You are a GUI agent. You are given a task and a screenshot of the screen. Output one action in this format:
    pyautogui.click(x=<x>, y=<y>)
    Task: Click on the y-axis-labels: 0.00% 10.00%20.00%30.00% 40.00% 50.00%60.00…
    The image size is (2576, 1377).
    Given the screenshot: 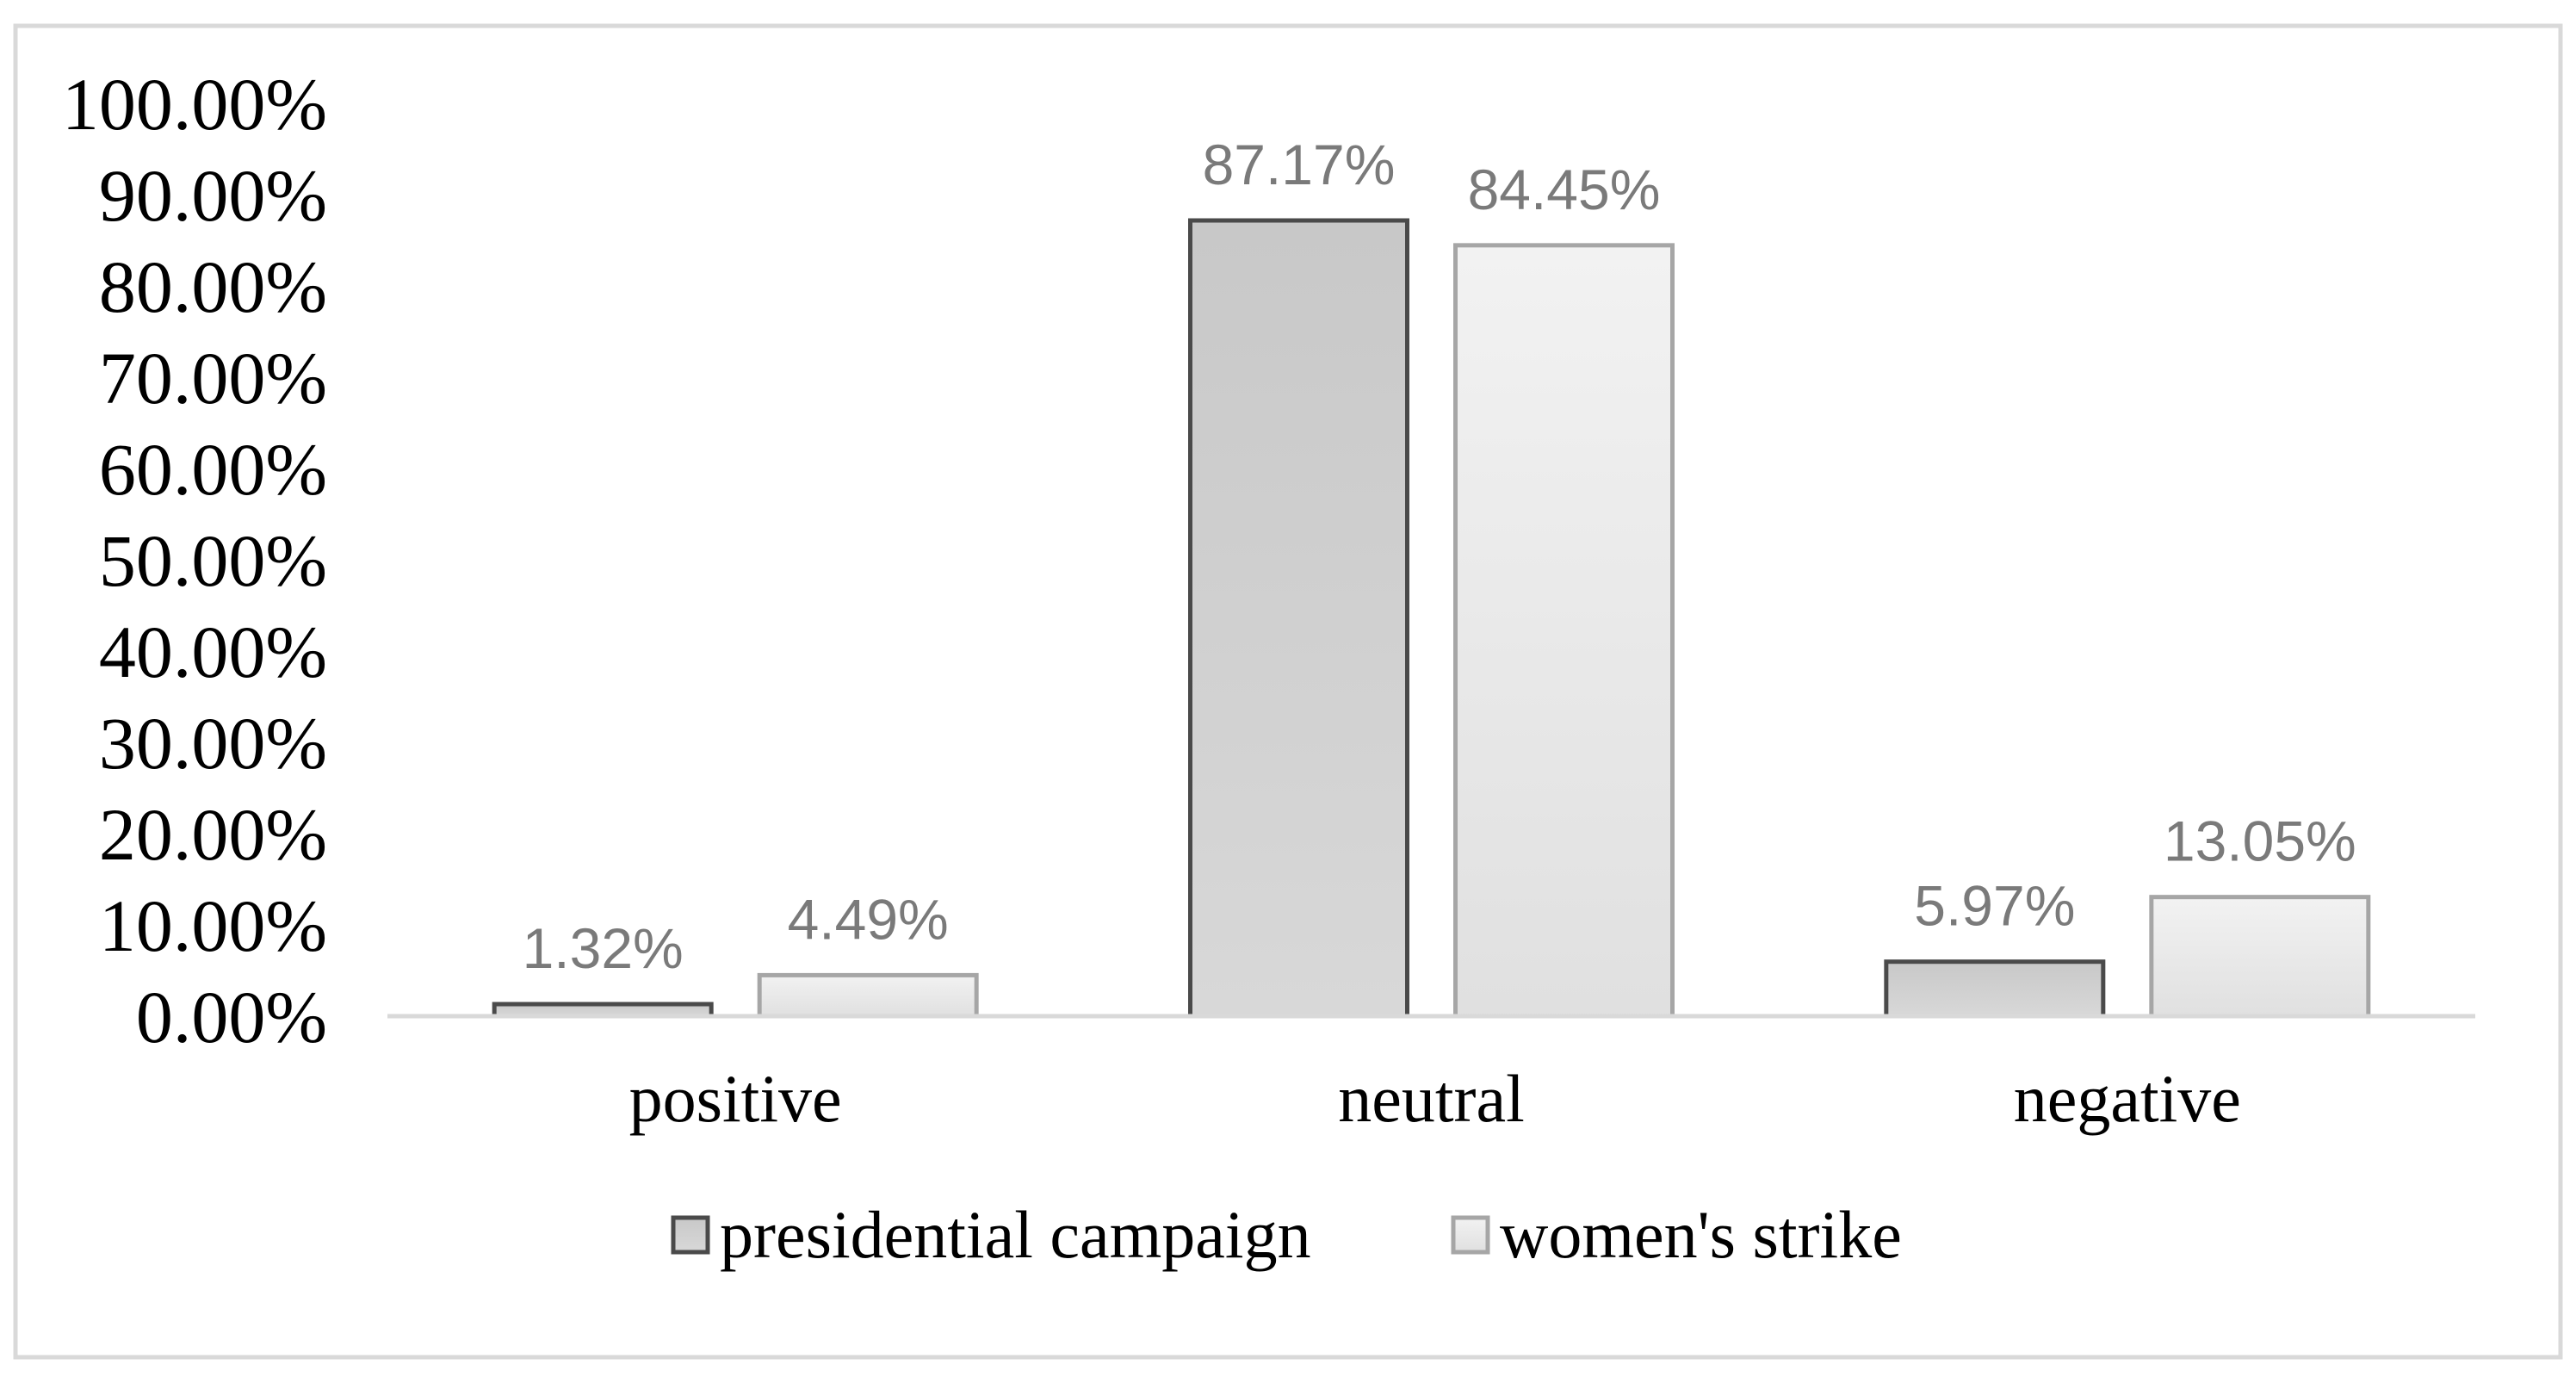 What is the action you would take?
    pyautogui.click(x=195, y=560)
    